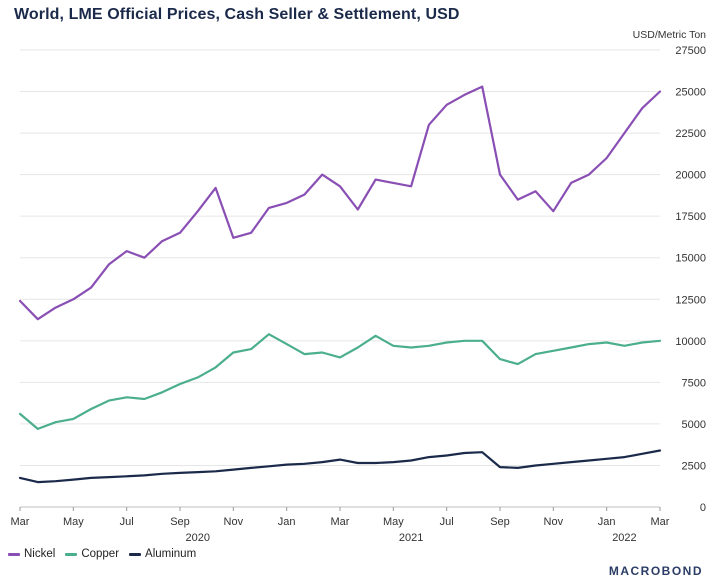  What do you see at coordinates (500, 522) in the screenshot?
I see `x-tick-label-9: Sep` at bounding box center [500, 522].